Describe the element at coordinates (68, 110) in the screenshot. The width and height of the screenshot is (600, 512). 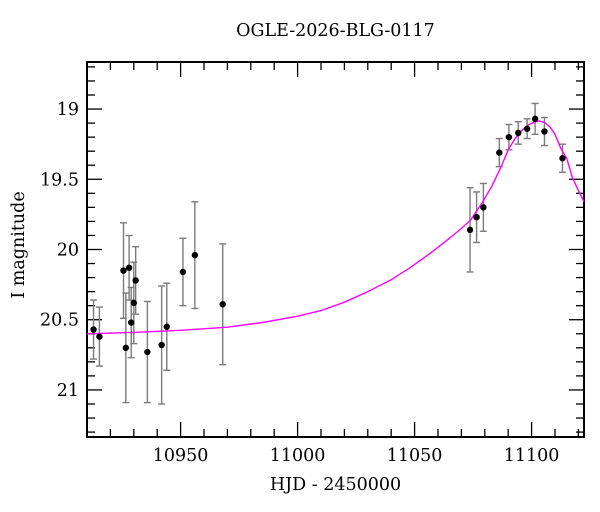
I see `y-tick-label: 19` at that location.